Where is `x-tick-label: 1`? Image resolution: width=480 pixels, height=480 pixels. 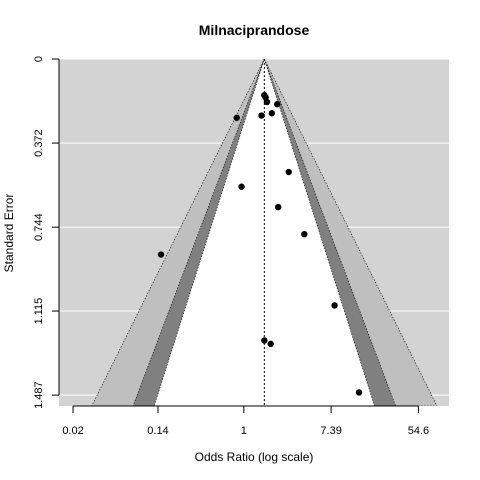 x-tick-label: 1 is located at coordinates (244, 431).